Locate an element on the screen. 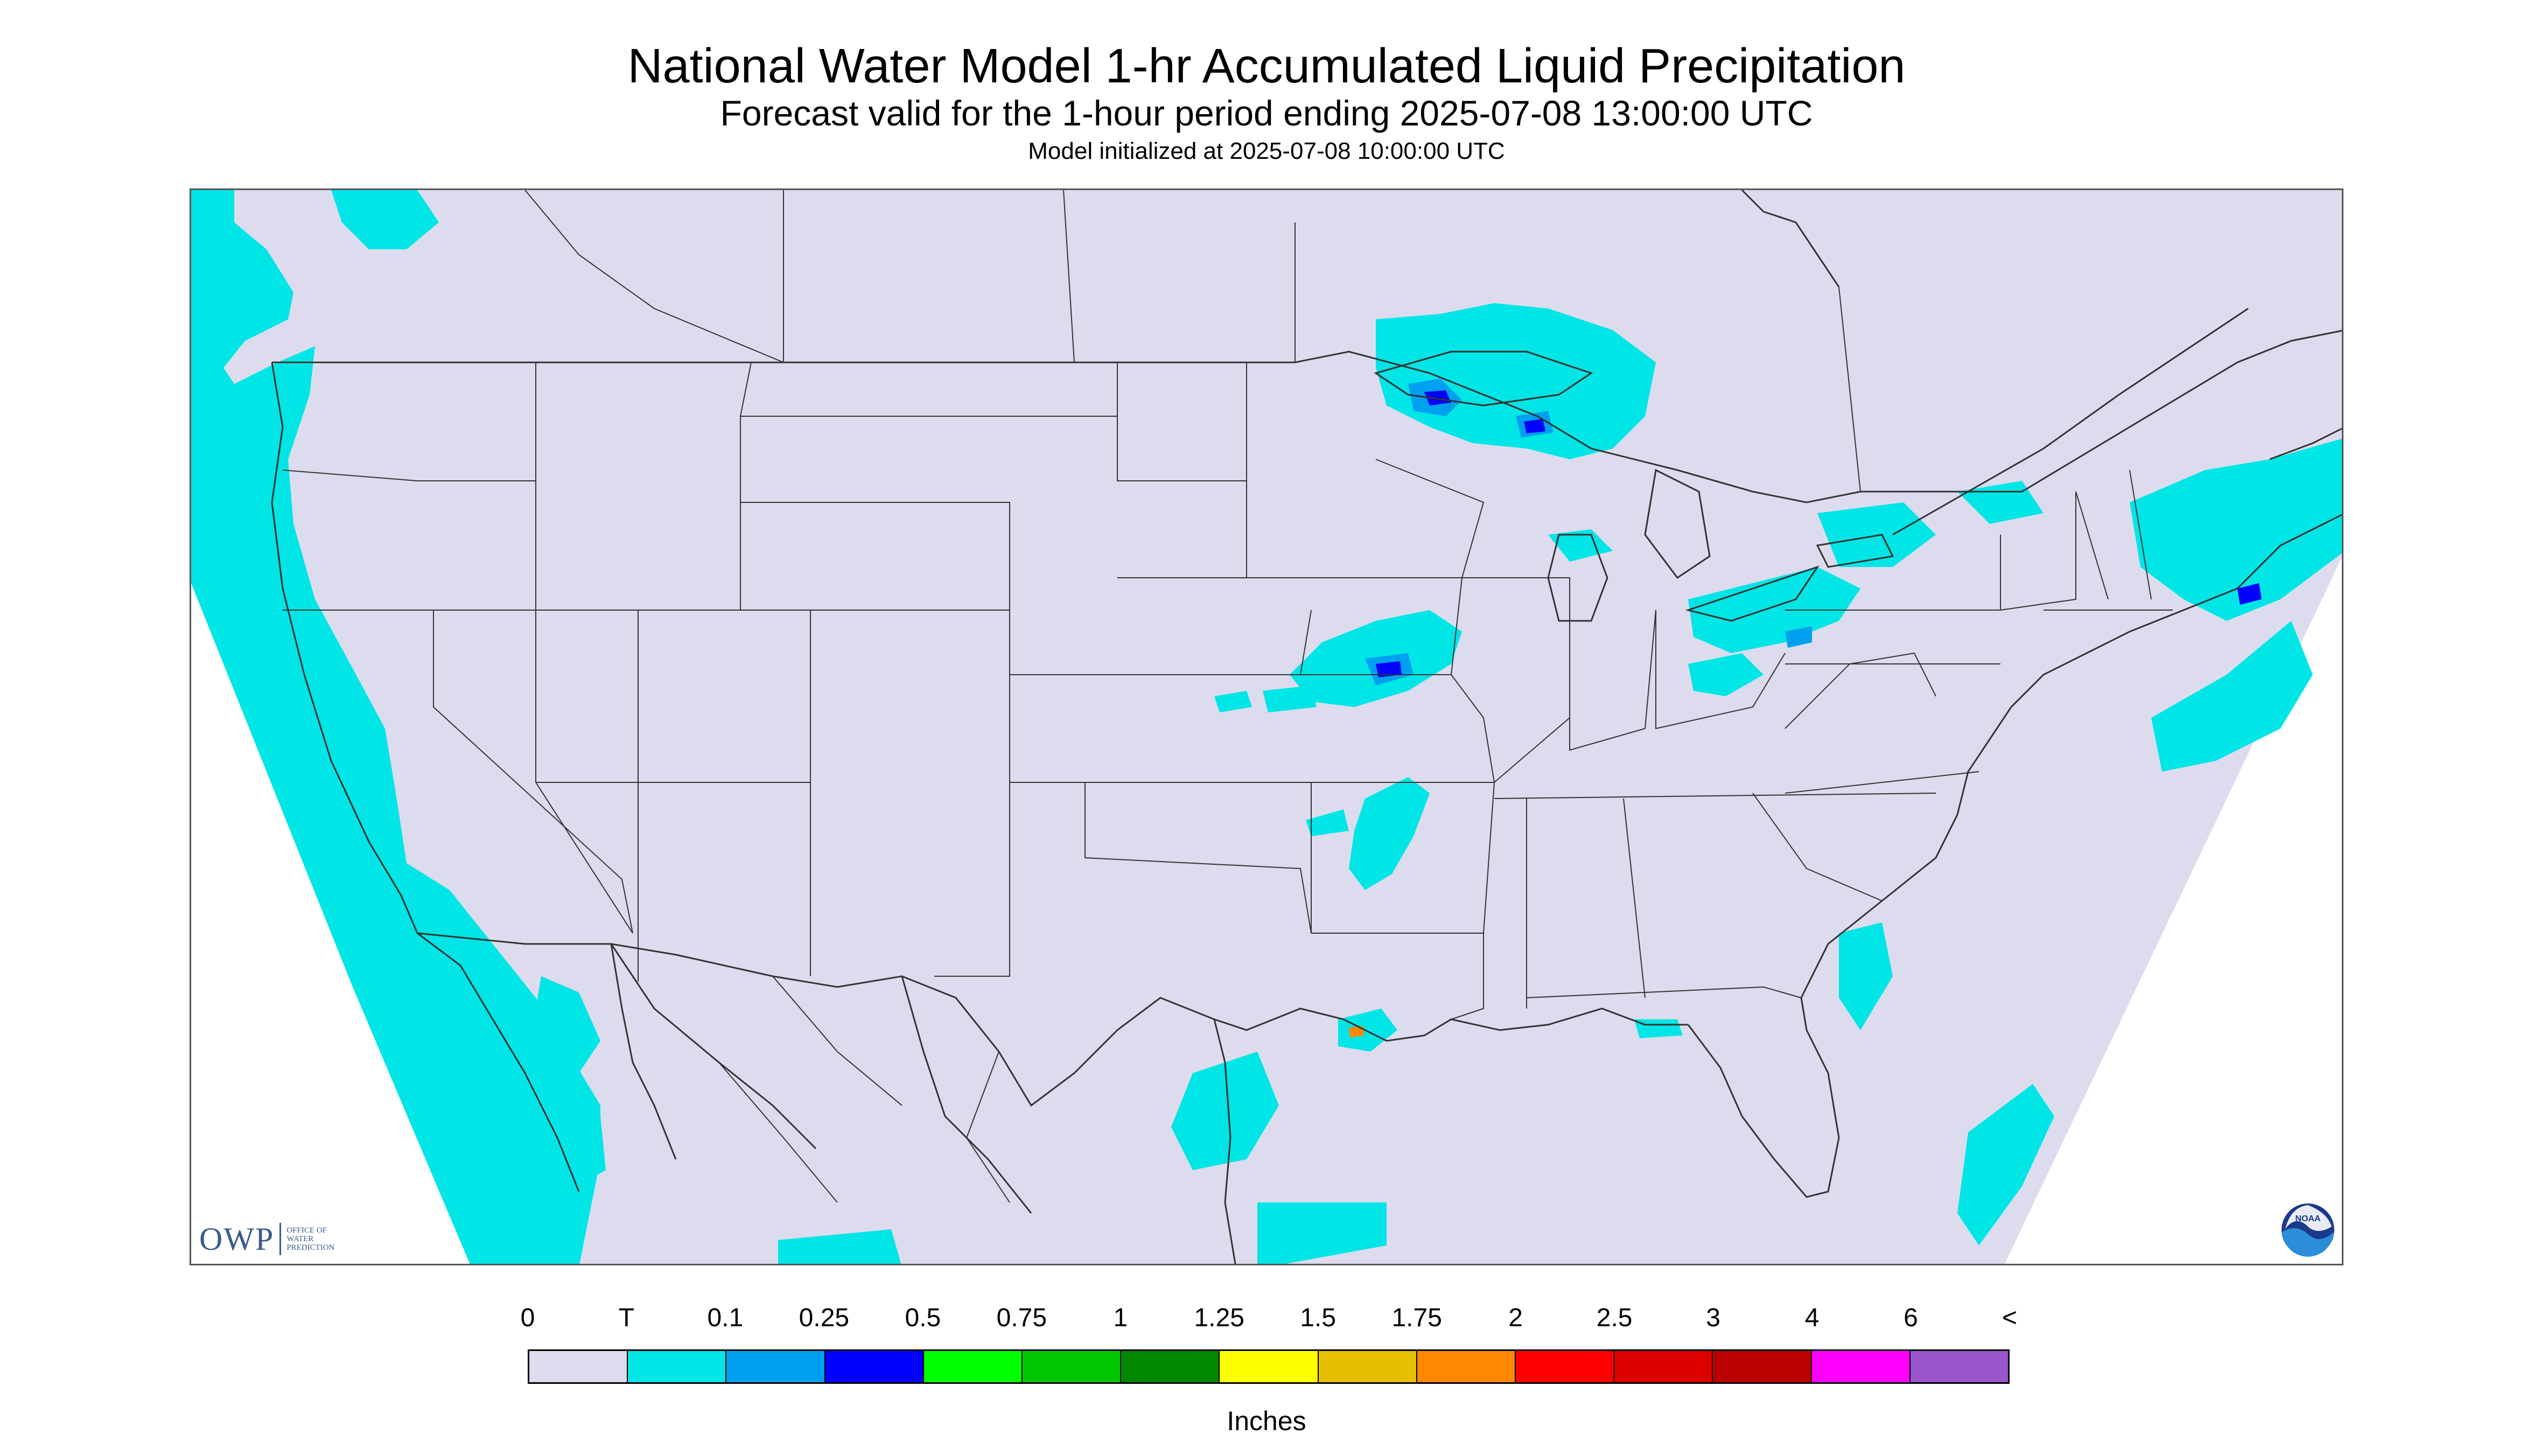 Image resolution: width=2533 pixels, height=1456 pixels. precip-area-new-england is located at coordinates (2236, 529).